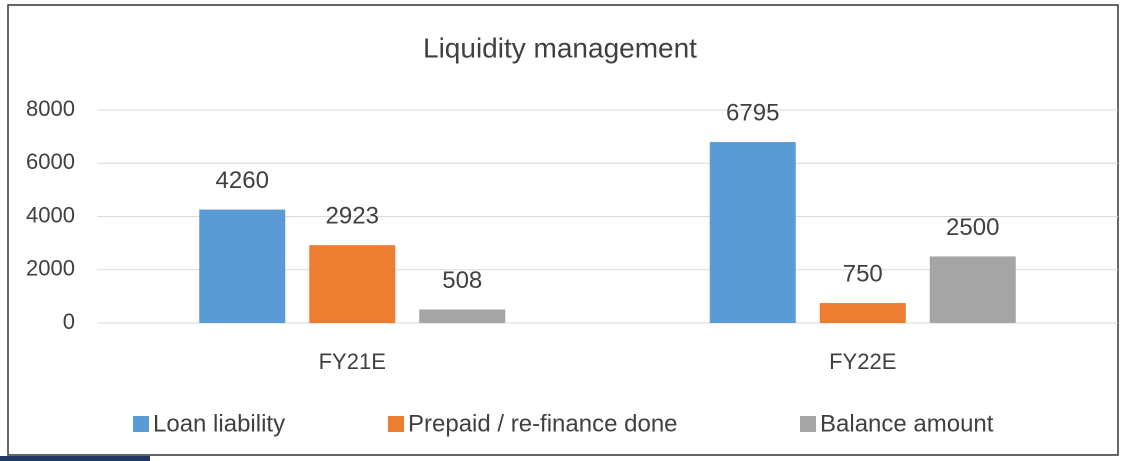 This screenshot has width=1125, height=461. What do you see at coordinates (862, 361) in the screenshot?
I see `x-tick-label: FY22E` at bounding box center [862, 361].